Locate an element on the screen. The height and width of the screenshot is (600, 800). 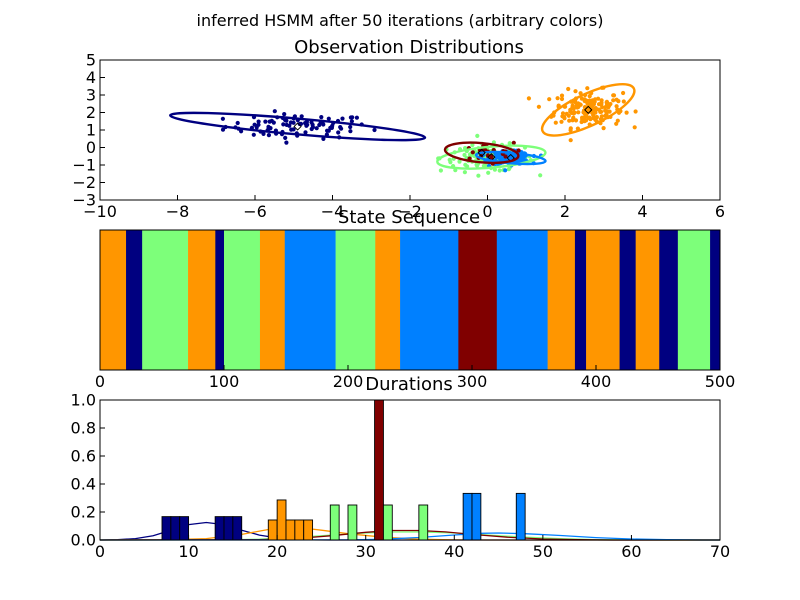
x-tick-label: 2 is located at coordinates (565, 211).